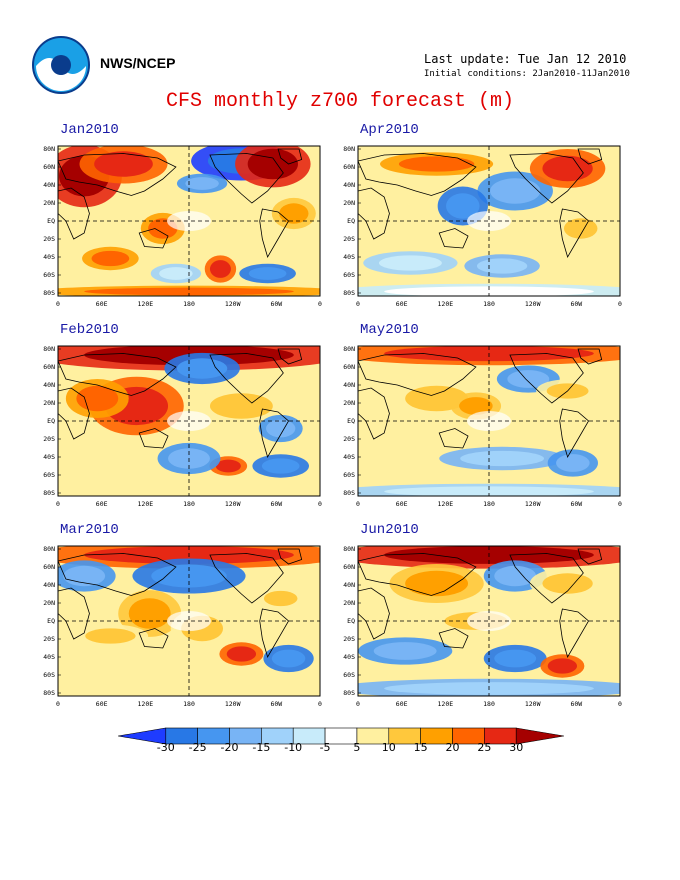  What do you see at coordinates (229, 747) in the screenshot?
I see `colorbar-label: -20` at bounding box center [229, 747].